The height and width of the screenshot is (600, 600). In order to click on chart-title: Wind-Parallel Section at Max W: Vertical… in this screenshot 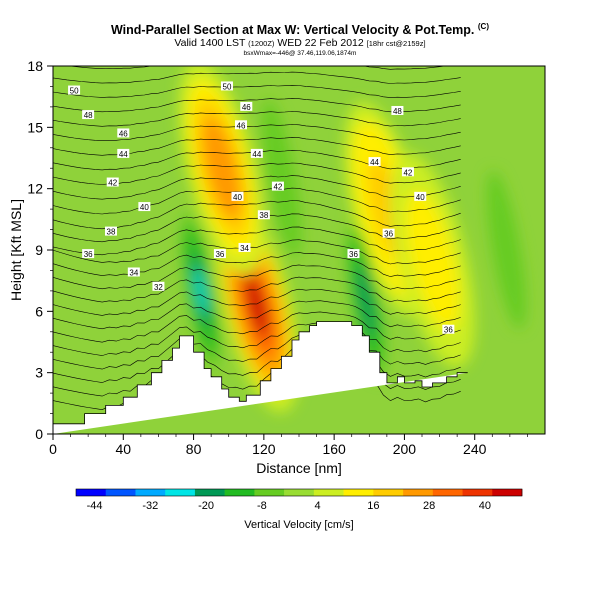, I will do `click(299, 30)`.